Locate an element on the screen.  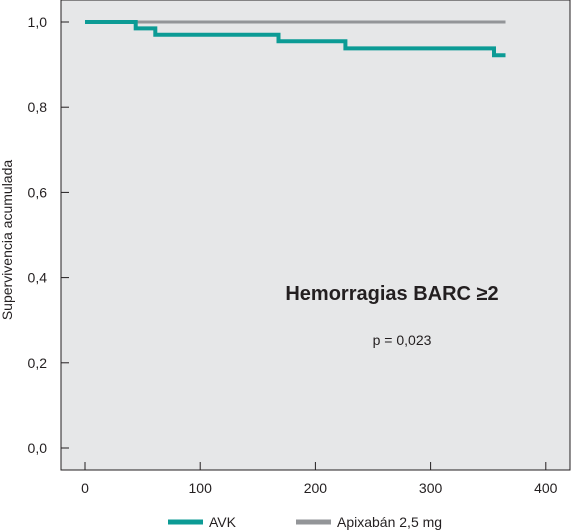
y-tick-label: 0,8 is located at coordinates (38, 107).